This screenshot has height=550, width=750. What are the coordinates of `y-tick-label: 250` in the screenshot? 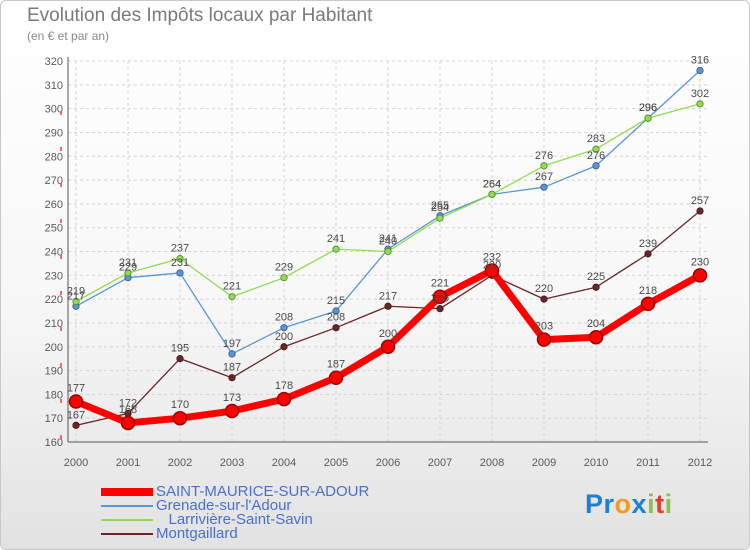 It's located at (54, 229).